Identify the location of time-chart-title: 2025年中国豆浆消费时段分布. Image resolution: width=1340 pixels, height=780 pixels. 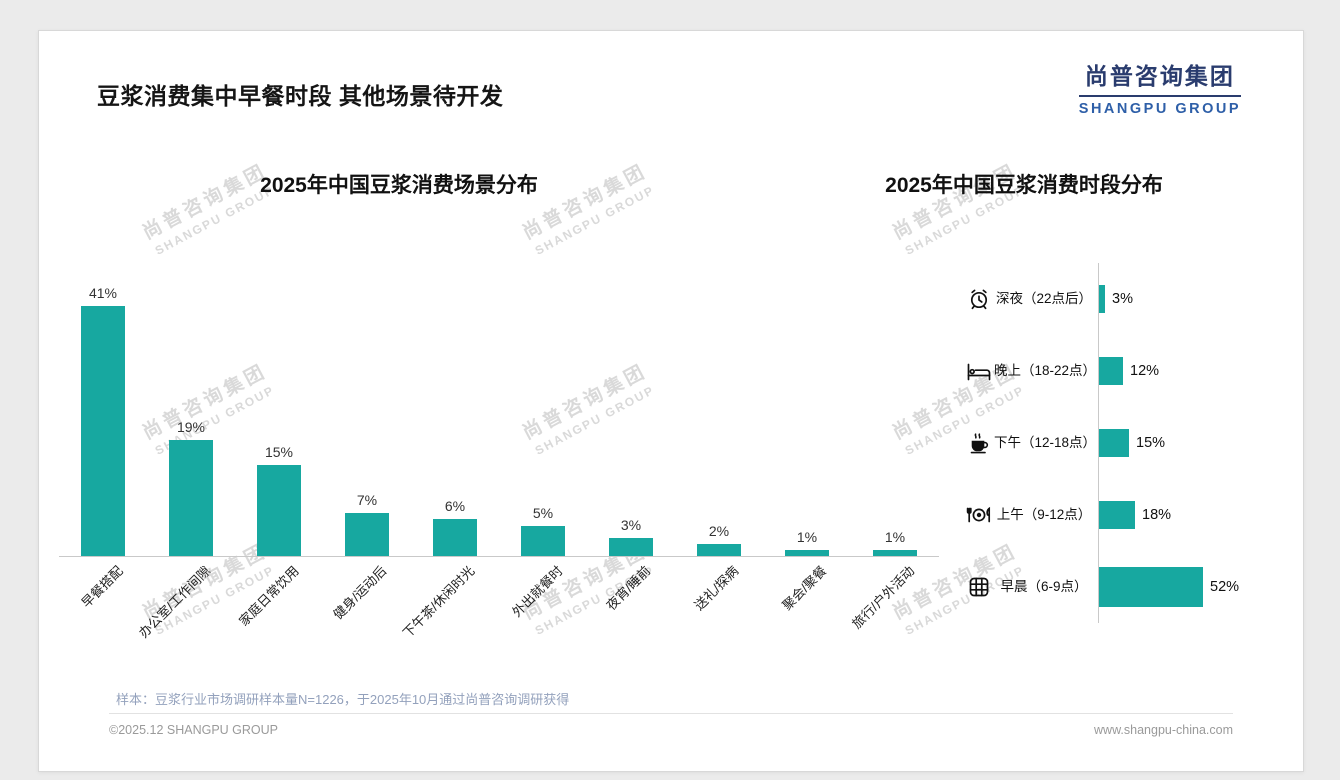
(1024, 185).